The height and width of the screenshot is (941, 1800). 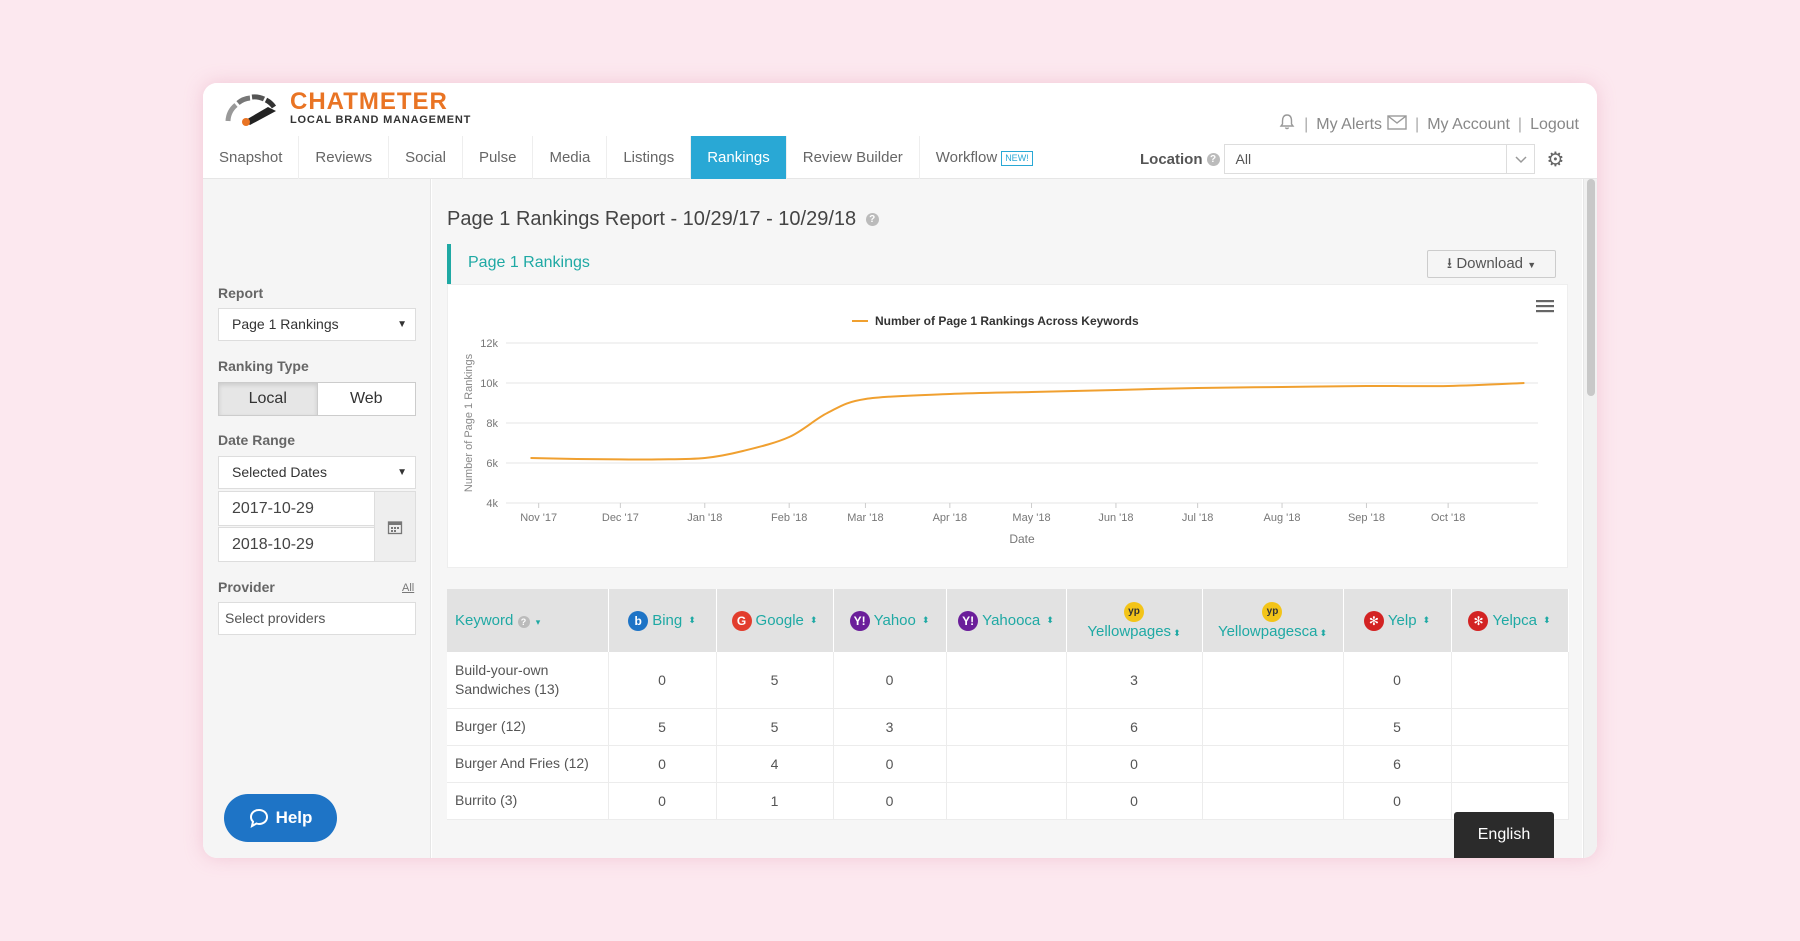 What do you see at coordinates (1449, 263) in the screenshot?
I see `download-icon: ⭳` at bounding box center [1449, 263].